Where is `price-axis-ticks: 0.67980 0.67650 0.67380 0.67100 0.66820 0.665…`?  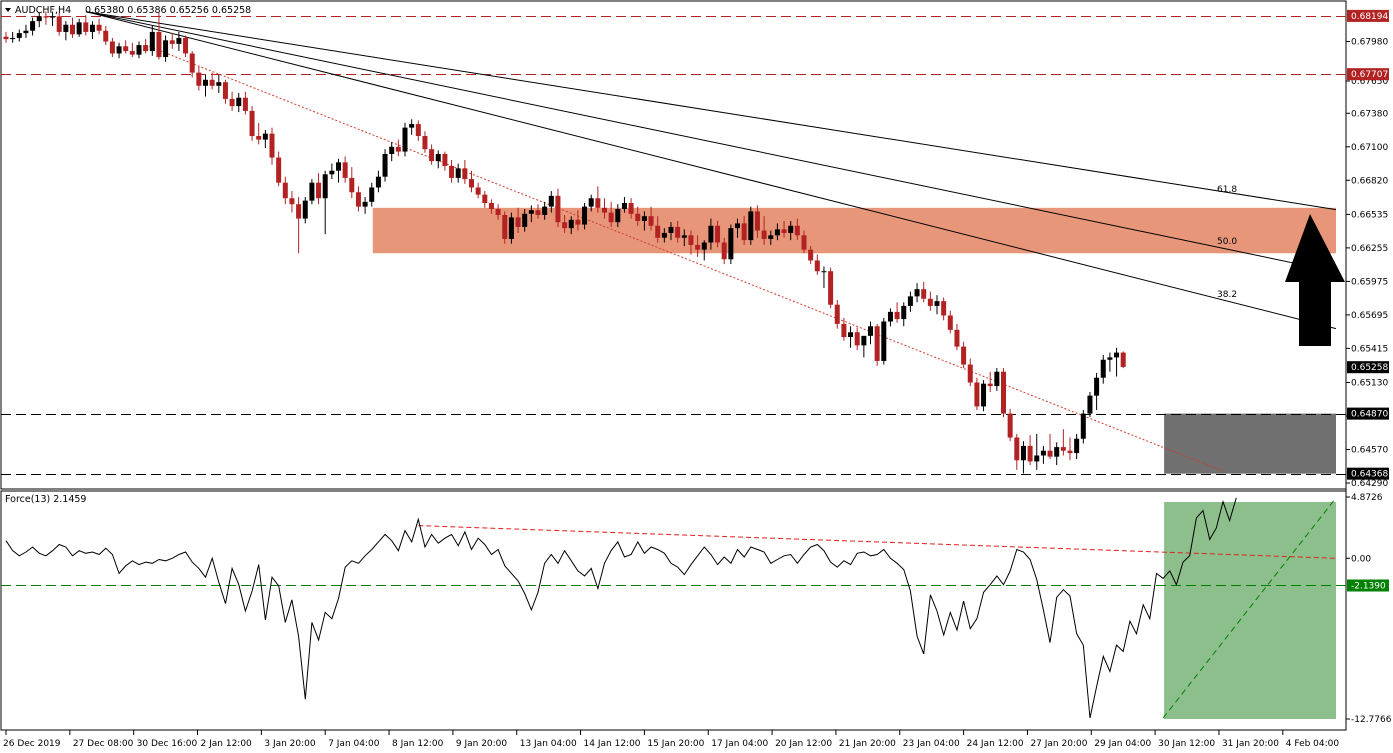
price-axis-ticks: 0.67980 0.67650 0.67380 0.67100 0.66820 0.665… is located at coordinates (1367, 263).